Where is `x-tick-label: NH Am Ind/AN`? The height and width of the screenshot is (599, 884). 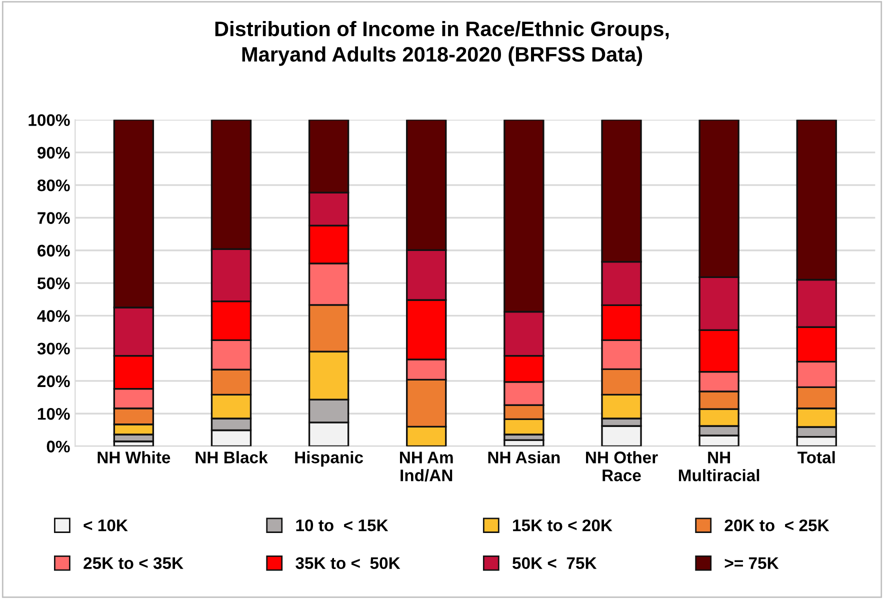 x-tick-label: NH Am Ind/AN is located at coordinates (426, 467).